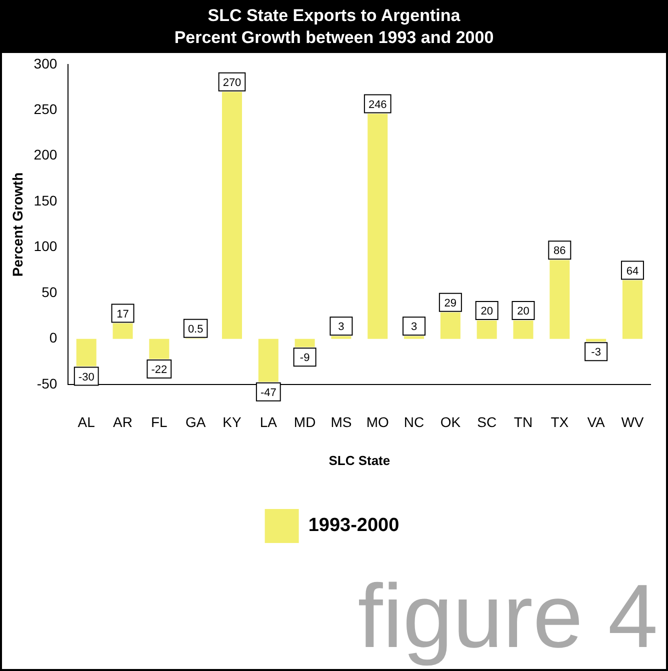 This screenshot has height=671, width=668. Describe the element at coordinates (159, 422) in the screenshot. I see `x-tick-label: FL` at that location.